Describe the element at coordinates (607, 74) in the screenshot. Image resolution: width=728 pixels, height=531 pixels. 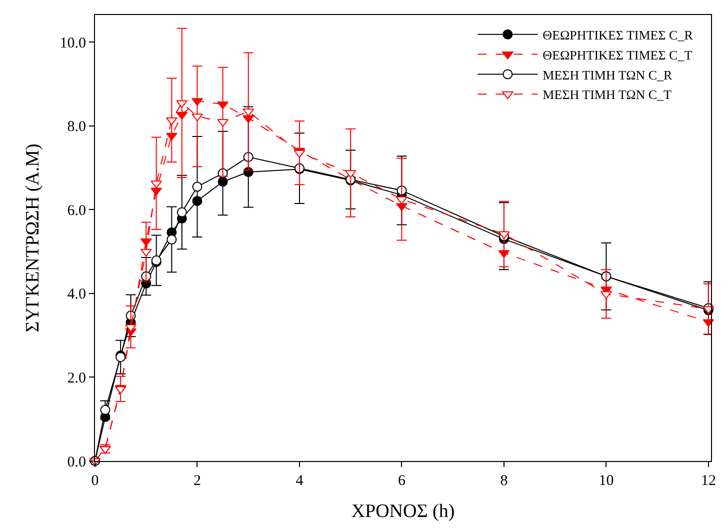
I see `legend-label: ΜΕΣΗ ΤΙΜΗ ΤΩΝ C_R` at that location.